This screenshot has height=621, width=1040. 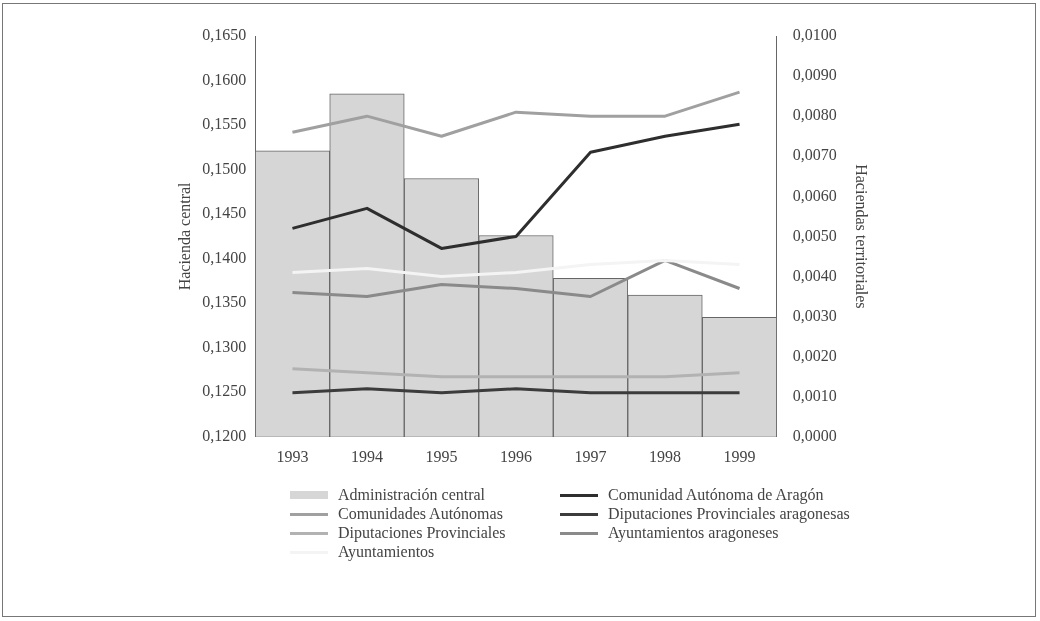 I want to click on y2-tick-label: 0,0040, so click(x=814, y=275).